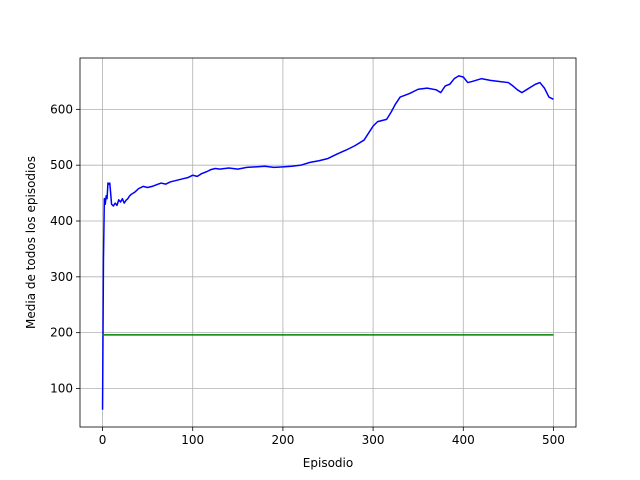  I want to click on y-tick-label: 400, so click(61, 221).